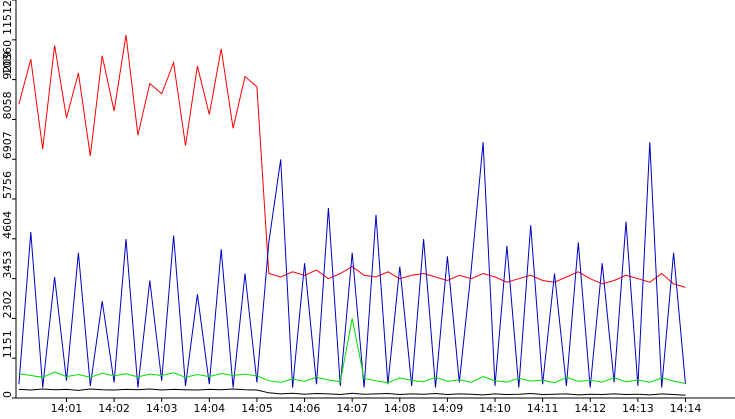  Describe the element at coordinates (590, 408) in the screenshot. I see `x-tick-label: 14:12` at that location.